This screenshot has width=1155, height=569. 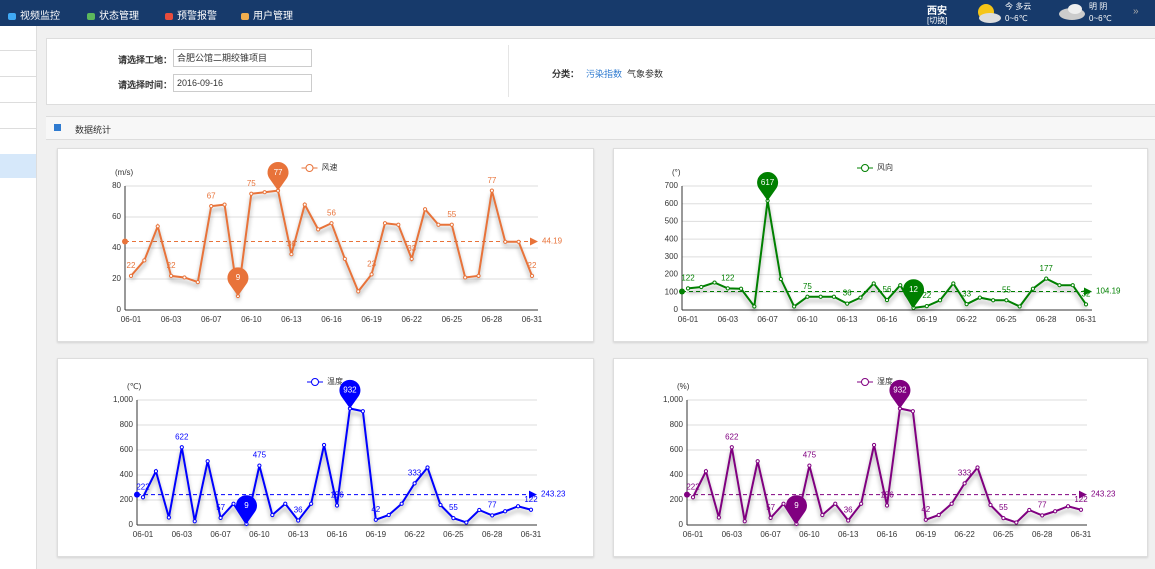 I want to click on city-switch: [切换], so click(x=937, y=20).